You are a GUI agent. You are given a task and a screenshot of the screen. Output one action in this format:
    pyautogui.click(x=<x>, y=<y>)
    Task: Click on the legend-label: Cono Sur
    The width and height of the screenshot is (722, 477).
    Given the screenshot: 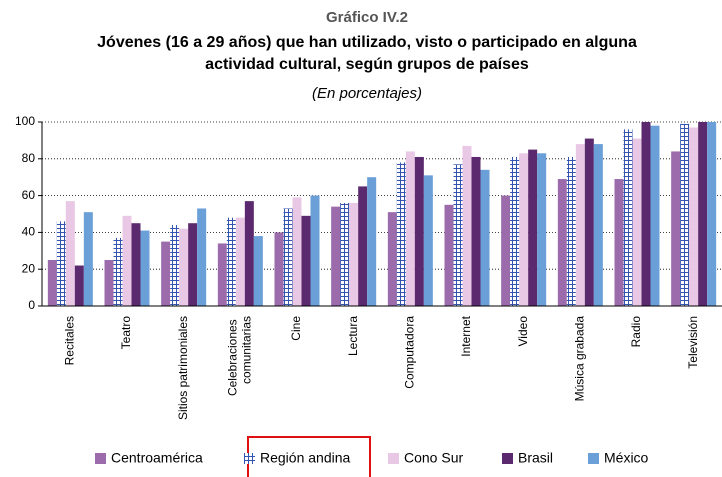 What is the action you would take?
    pyautogui.click(x=433, y=458)
    